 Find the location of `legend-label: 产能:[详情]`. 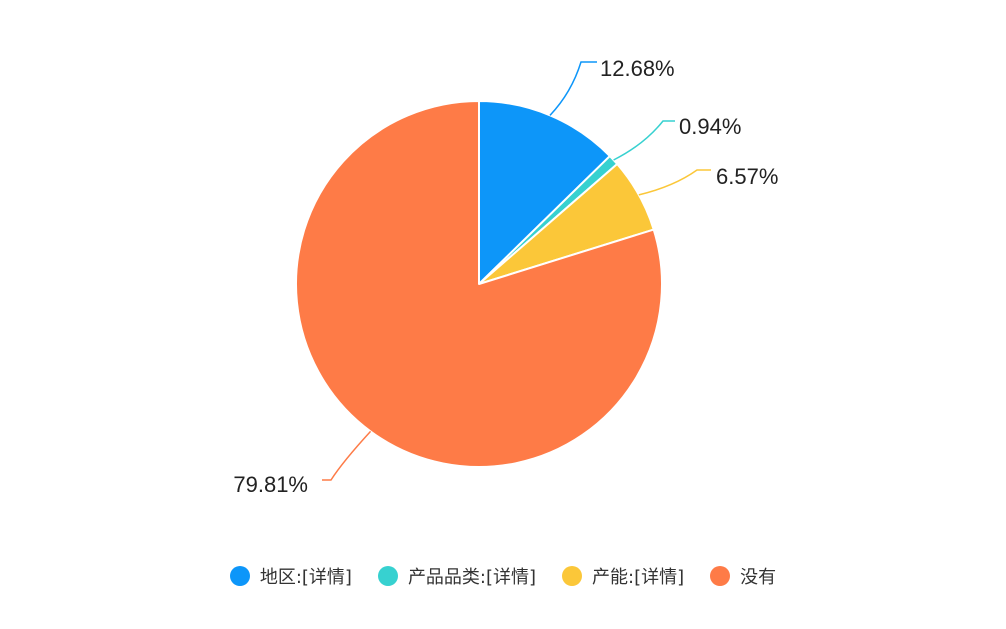

legend-label: 产能:[详情] is located at coordinates (638, 577).